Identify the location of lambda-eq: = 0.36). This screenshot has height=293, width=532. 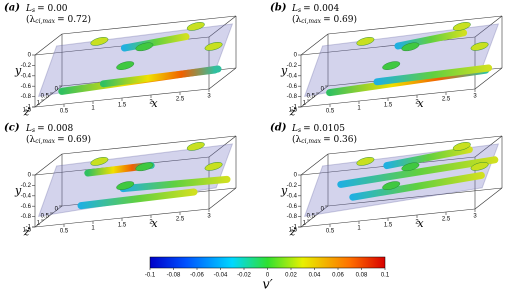
(340, 139).